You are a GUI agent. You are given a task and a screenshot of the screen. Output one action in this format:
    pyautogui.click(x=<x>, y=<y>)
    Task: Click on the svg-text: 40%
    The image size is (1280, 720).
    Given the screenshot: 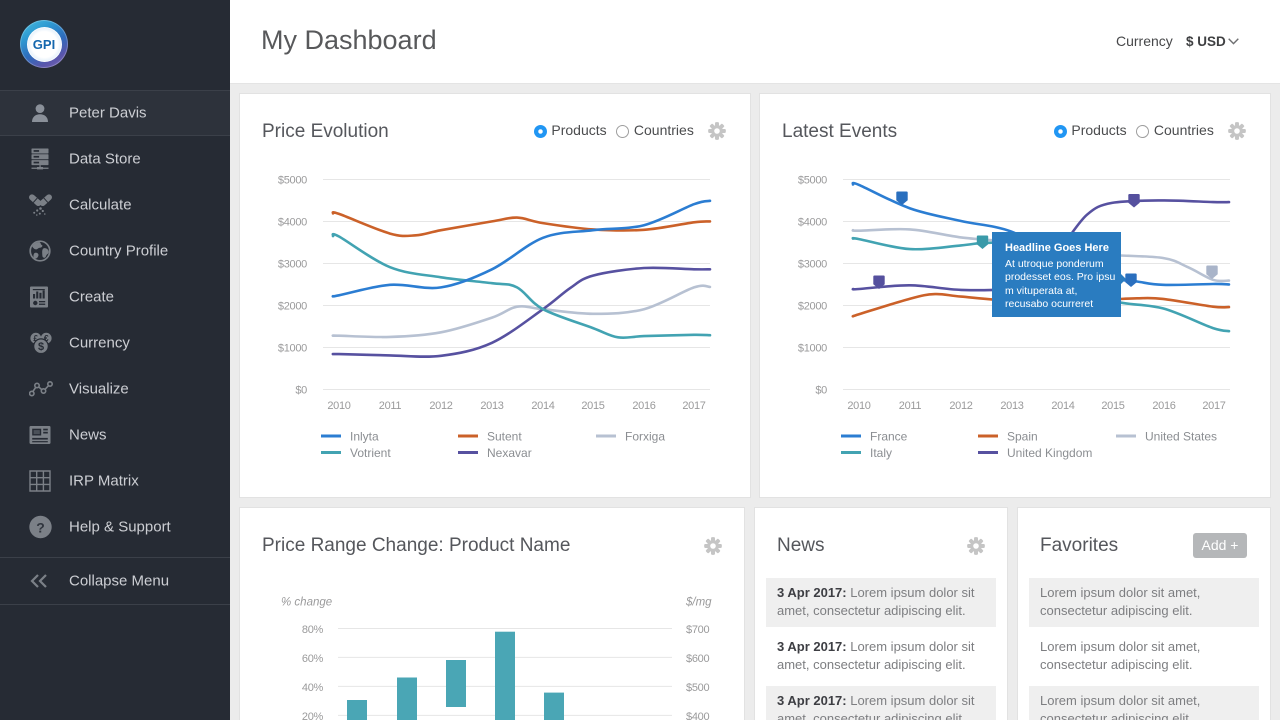 What is the action you would take?
    pyautogui.click(x=313, y=688)
    